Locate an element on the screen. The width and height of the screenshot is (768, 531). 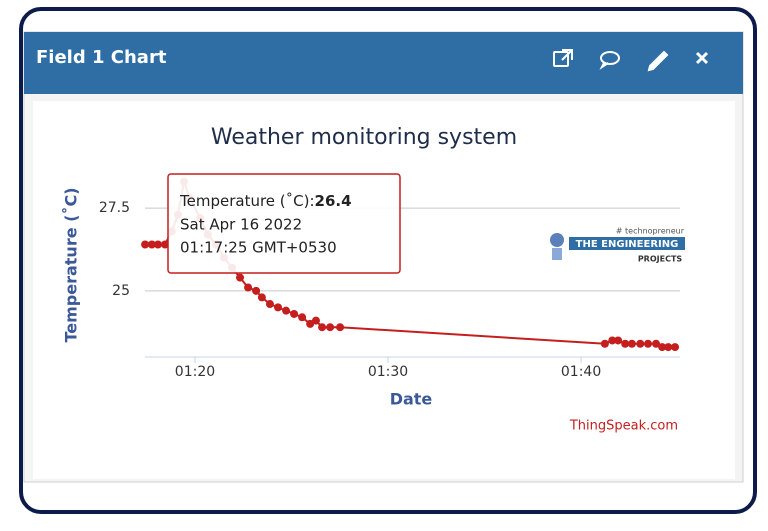
header-icons is located at coordinates (631, 60).